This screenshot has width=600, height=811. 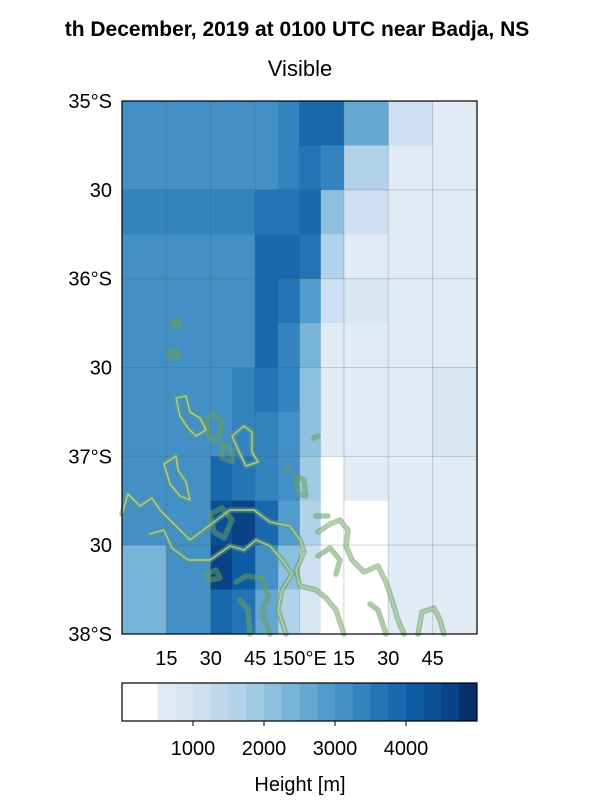 What do you see at coordinates (193, 749) in the screenshot?
I see `colorbar-tick-label: 1000` at bounding box center [193, 749].